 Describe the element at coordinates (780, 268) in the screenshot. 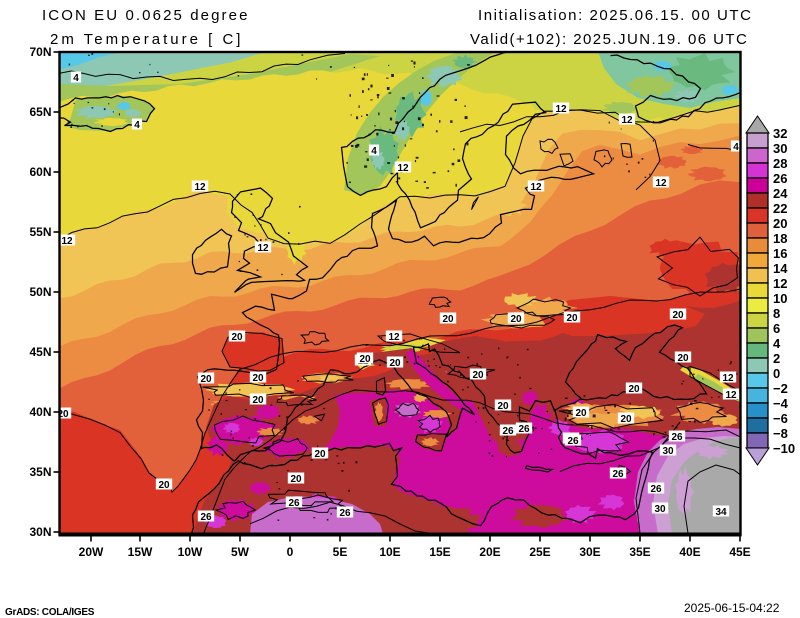

I see `svg-text: 14` at that location.